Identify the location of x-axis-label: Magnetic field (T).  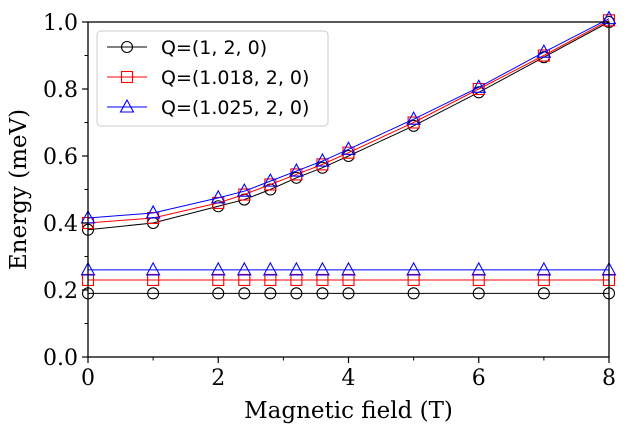
(348, 411).